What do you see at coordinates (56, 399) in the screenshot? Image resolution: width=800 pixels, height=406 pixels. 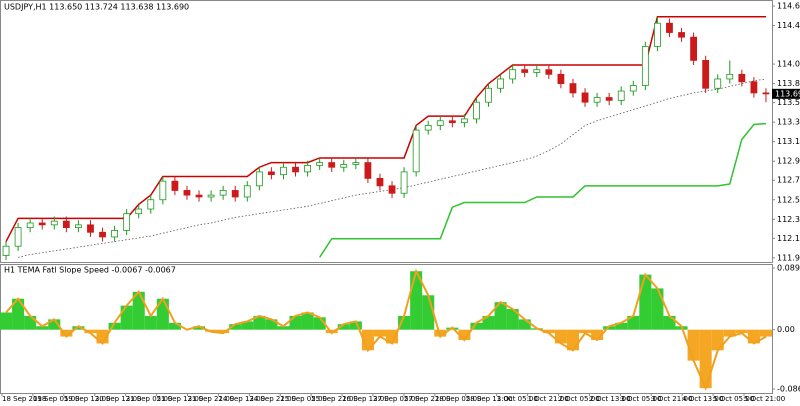 I see `x-tick-label: 19 Sep 05:00` at bounding box center [56, 399].